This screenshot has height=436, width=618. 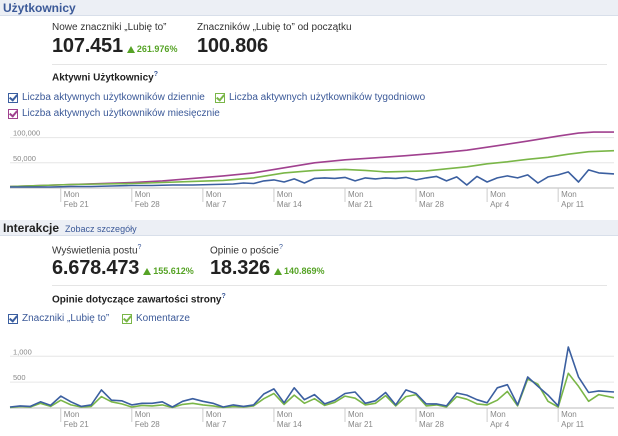 I want to click on users-section-title: Użytkownicy, so click(x=39, y=8).